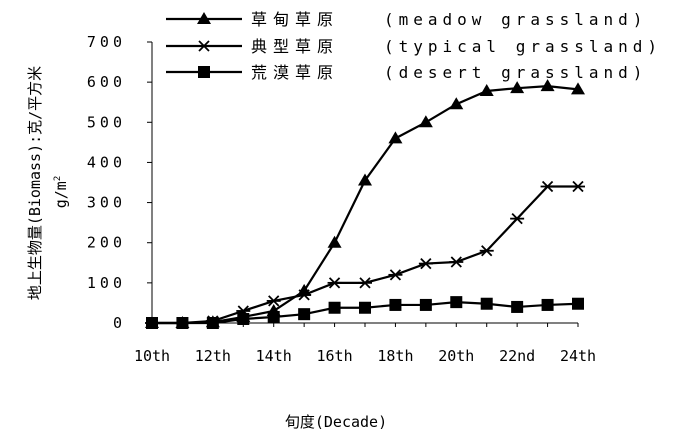 This screenshot has height=431, width=673. I want to click on legend-label-en: (typical grassland), so click(523, 46).